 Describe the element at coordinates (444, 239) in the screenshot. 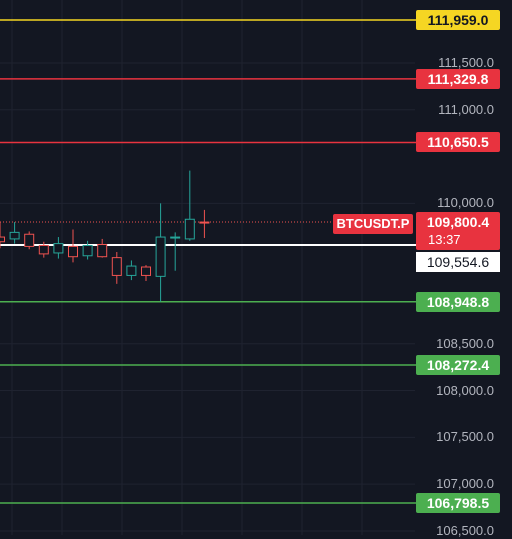

I see `bar-countdown: 13:37` at that location.